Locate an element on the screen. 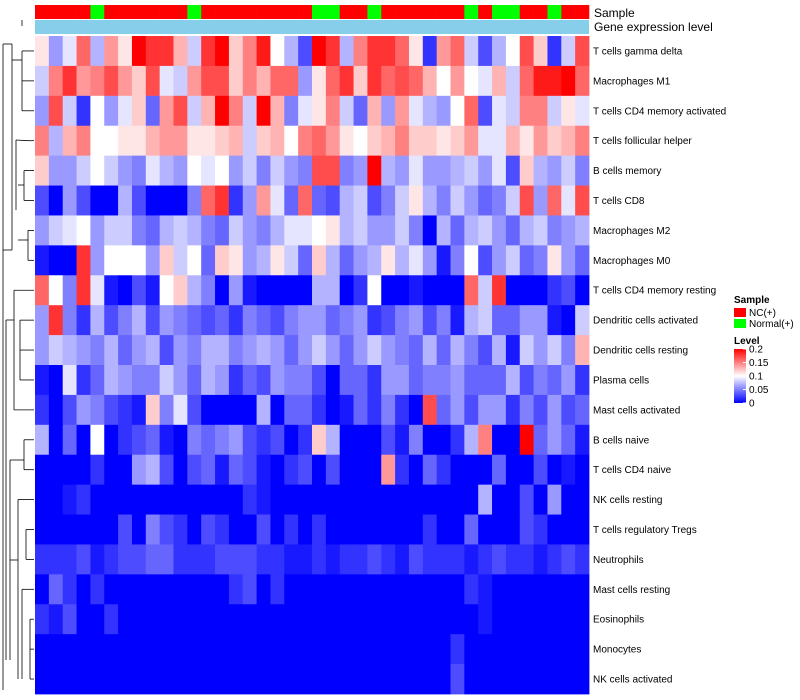 The height and width of the screenshot is (700, 800). row-label: Mast cells activated is located at coordinates (636, 410).